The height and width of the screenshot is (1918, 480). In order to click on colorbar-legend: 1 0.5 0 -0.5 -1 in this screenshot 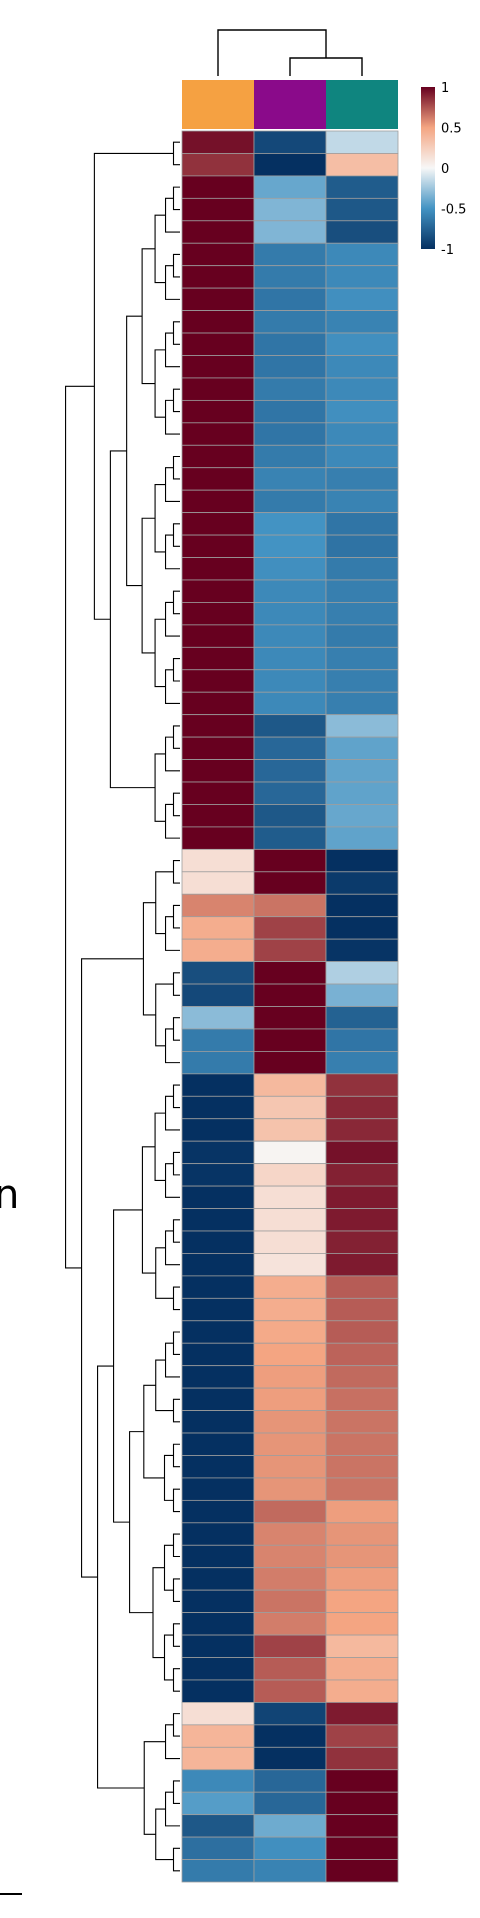, I will do `click(443, 169)`.